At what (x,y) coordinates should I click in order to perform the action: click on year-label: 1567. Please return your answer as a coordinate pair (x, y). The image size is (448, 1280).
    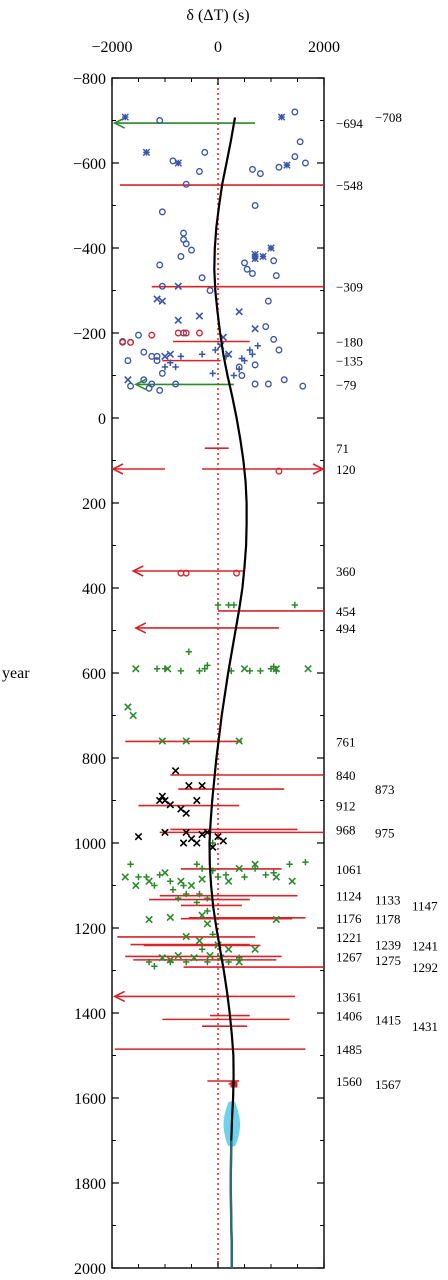
    Looking at the image, I should click on (388, 1084).